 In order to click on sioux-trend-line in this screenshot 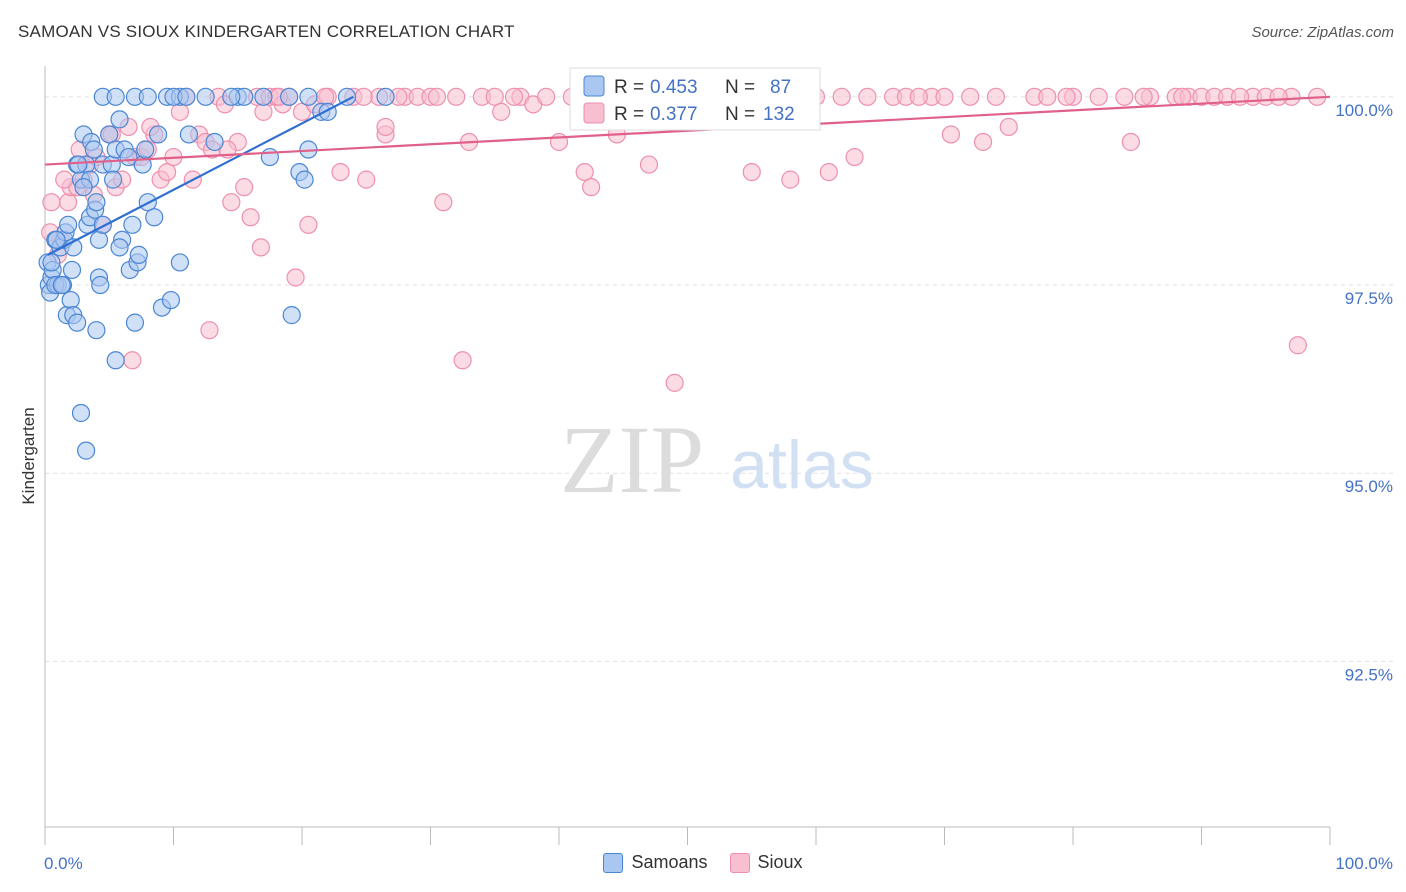, I will do `click(687, 130)`.